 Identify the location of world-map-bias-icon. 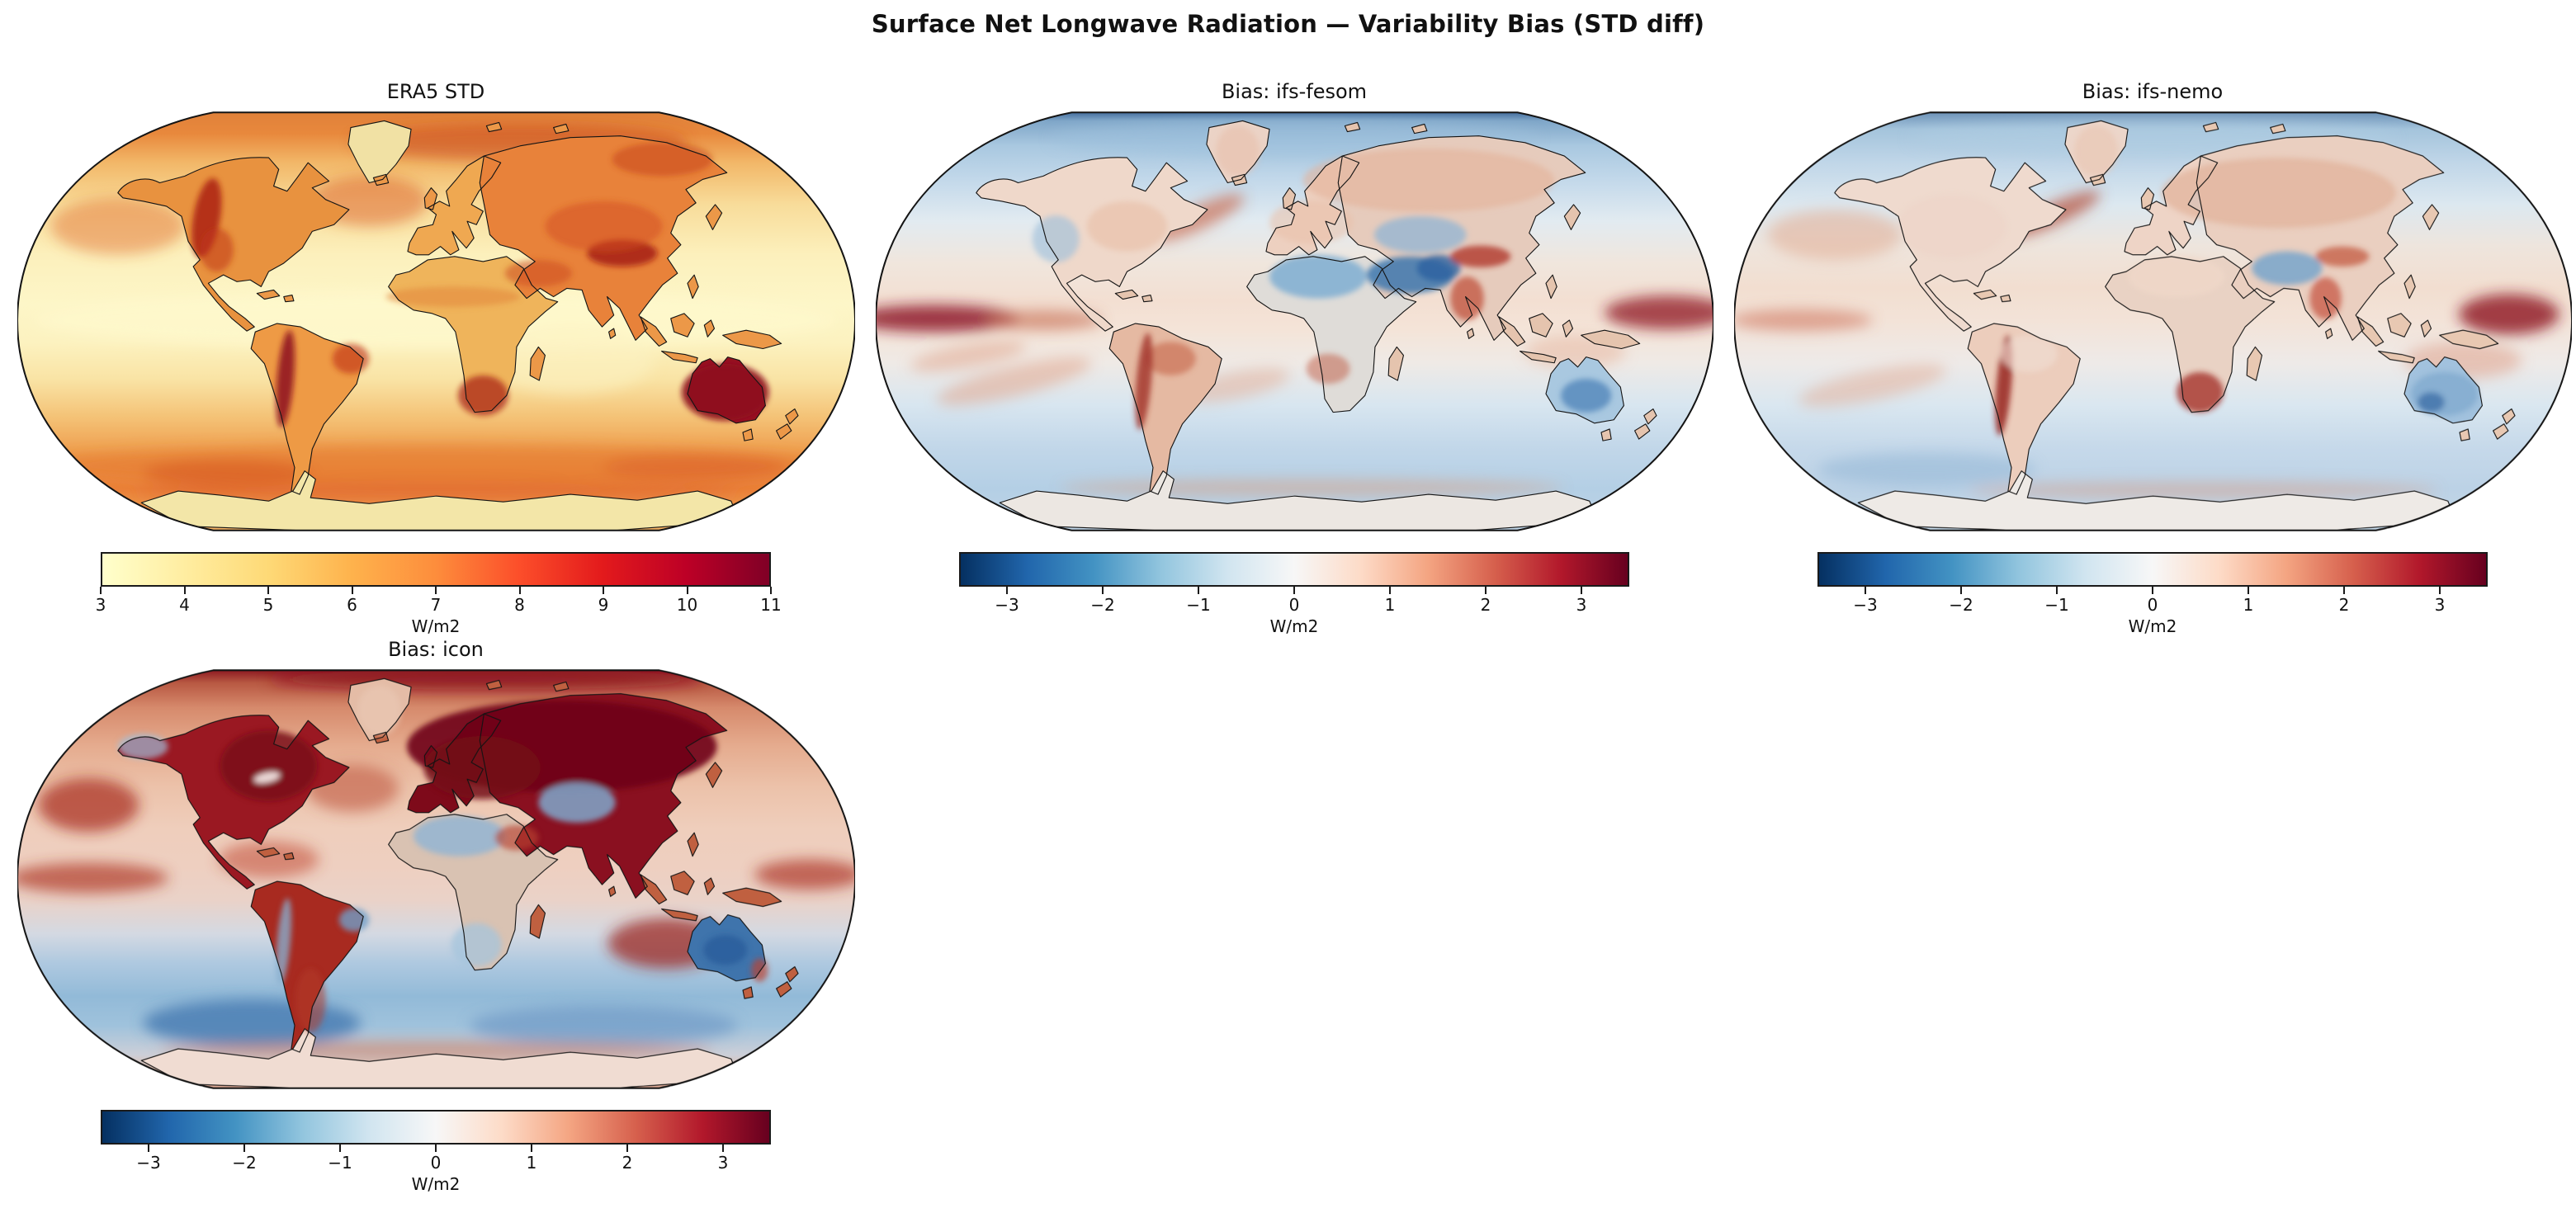
(436, 879).